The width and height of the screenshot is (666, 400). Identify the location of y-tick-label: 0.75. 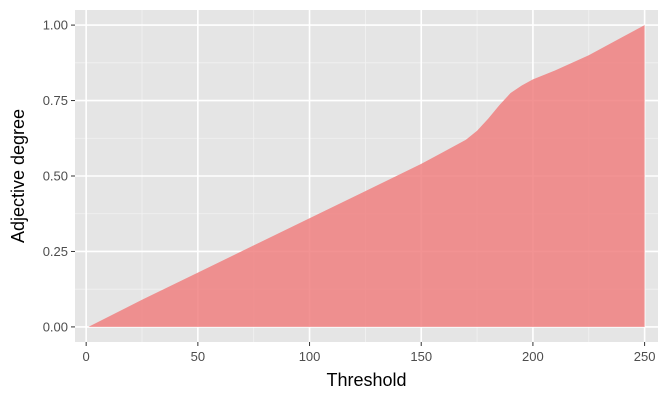
(55, 100).